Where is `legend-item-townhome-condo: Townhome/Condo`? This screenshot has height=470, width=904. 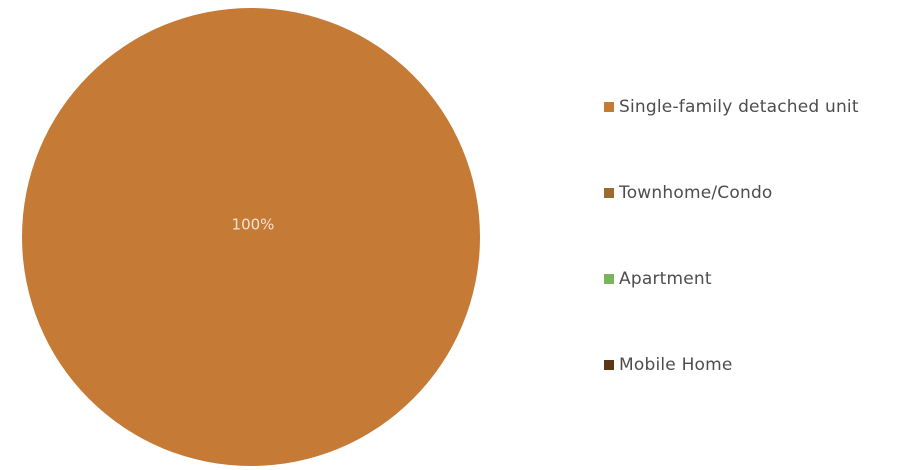
legend-item-townhome-condo: Townhome/Condo is located at coordinates (749, 193).